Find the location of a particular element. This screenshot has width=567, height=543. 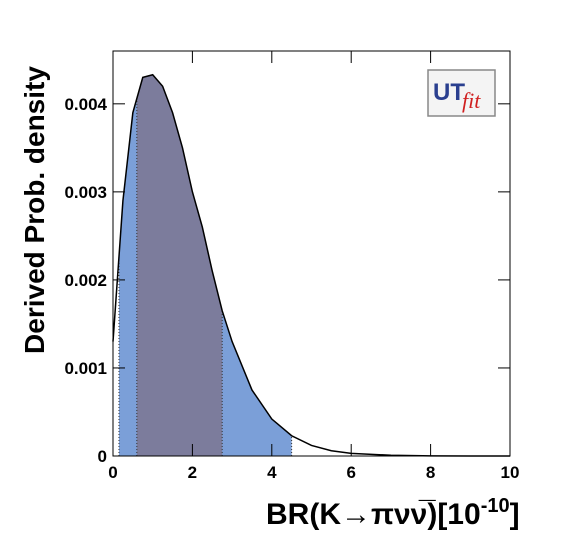

y-axis-label: Derived Prob. density is located at coordinates (34, 210).